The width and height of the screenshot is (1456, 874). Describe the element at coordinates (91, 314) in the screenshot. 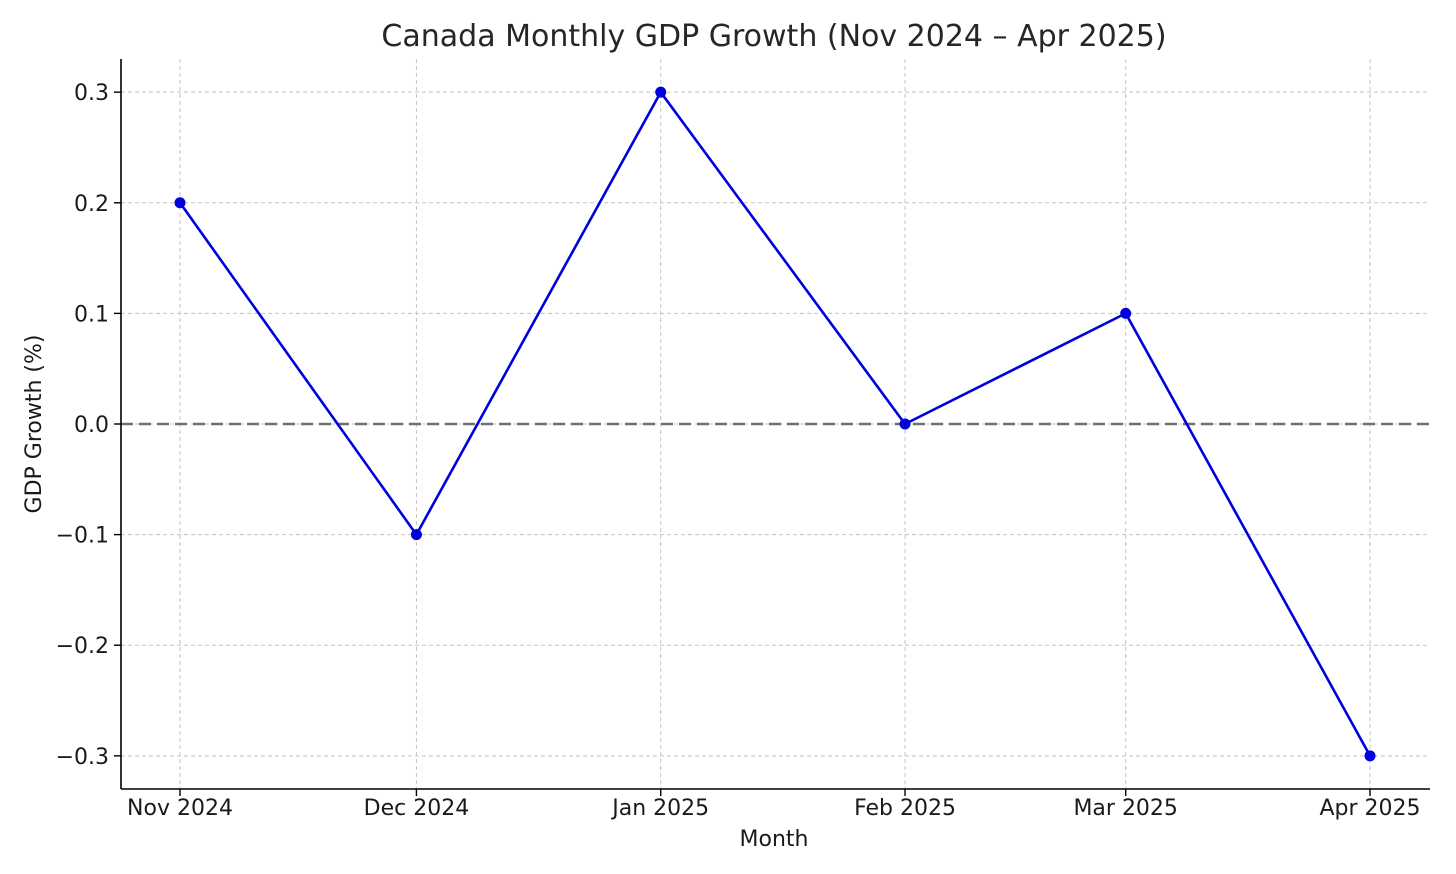

I see `y-tick-label: 0.1` at that location.